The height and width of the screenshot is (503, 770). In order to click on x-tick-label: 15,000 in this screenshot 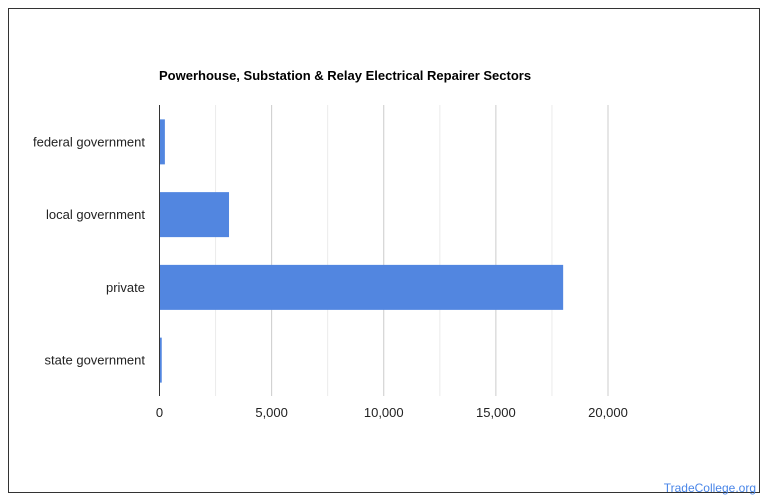, I will do `click(496, 412)`.